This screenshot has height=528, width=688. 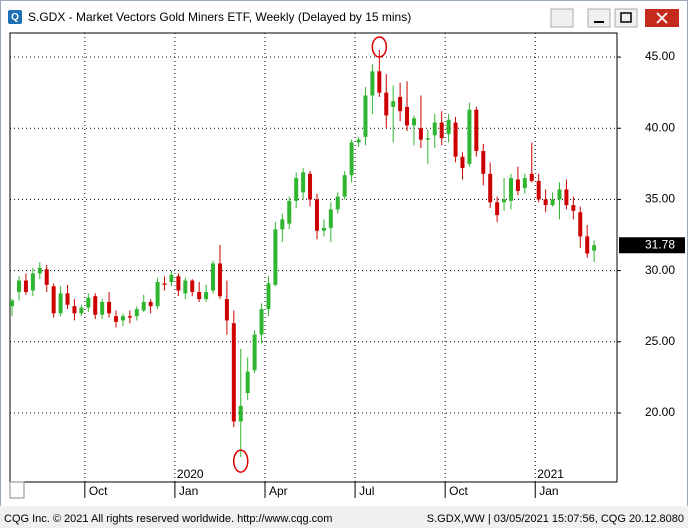 What do you see at coordinates (240, 461) in the screenshot?
I see `highlight-circle` at bounding box center [240, 461].